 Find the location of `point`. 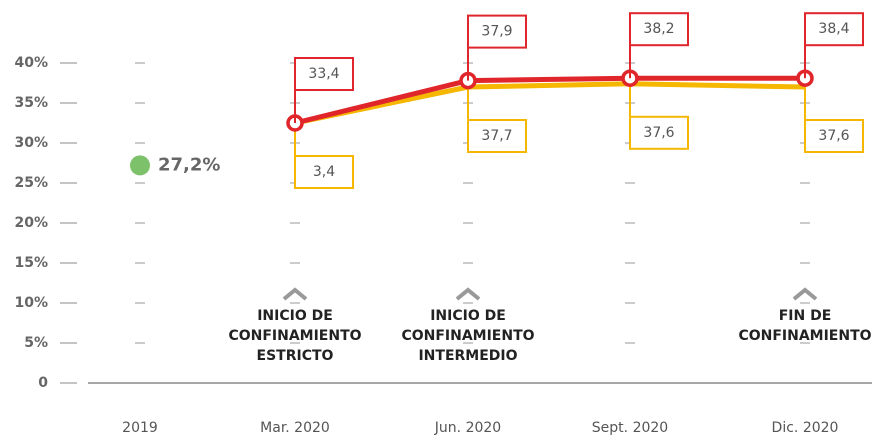

point is located at coordinates (140, 165).